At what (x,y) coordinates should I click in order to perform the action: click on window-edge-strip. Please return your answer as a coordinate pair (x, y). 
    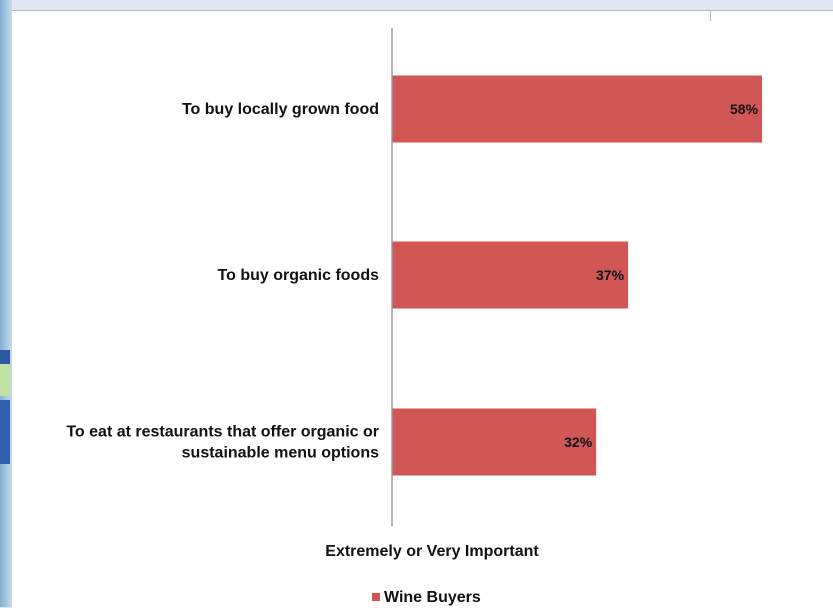
    Looking at the image, I should click on (6, 303).